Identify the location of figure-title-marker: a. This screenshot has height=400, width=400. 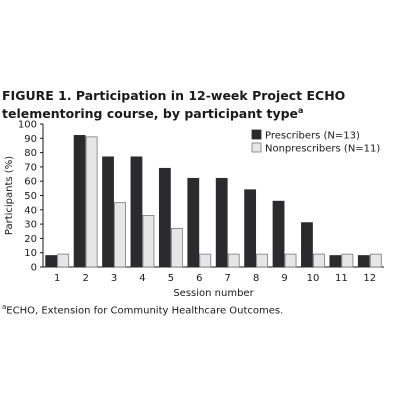
(301, 110).